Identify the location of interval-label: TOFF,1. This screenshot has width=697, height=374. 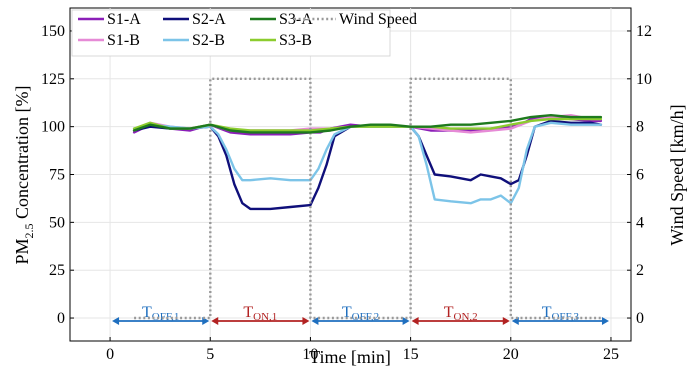
(160, 313).